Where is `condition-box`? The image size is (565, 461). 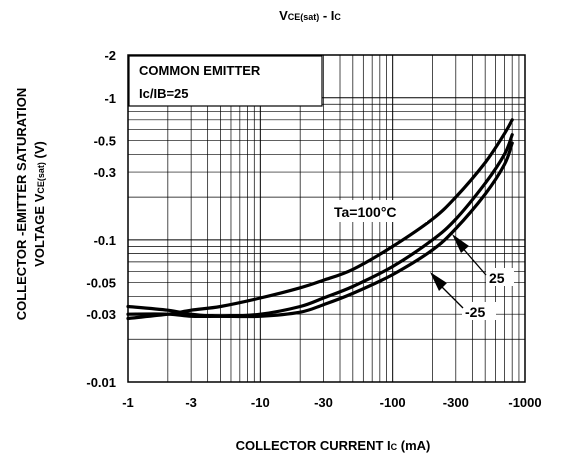 condition-box is located at coordinates (225, 81).